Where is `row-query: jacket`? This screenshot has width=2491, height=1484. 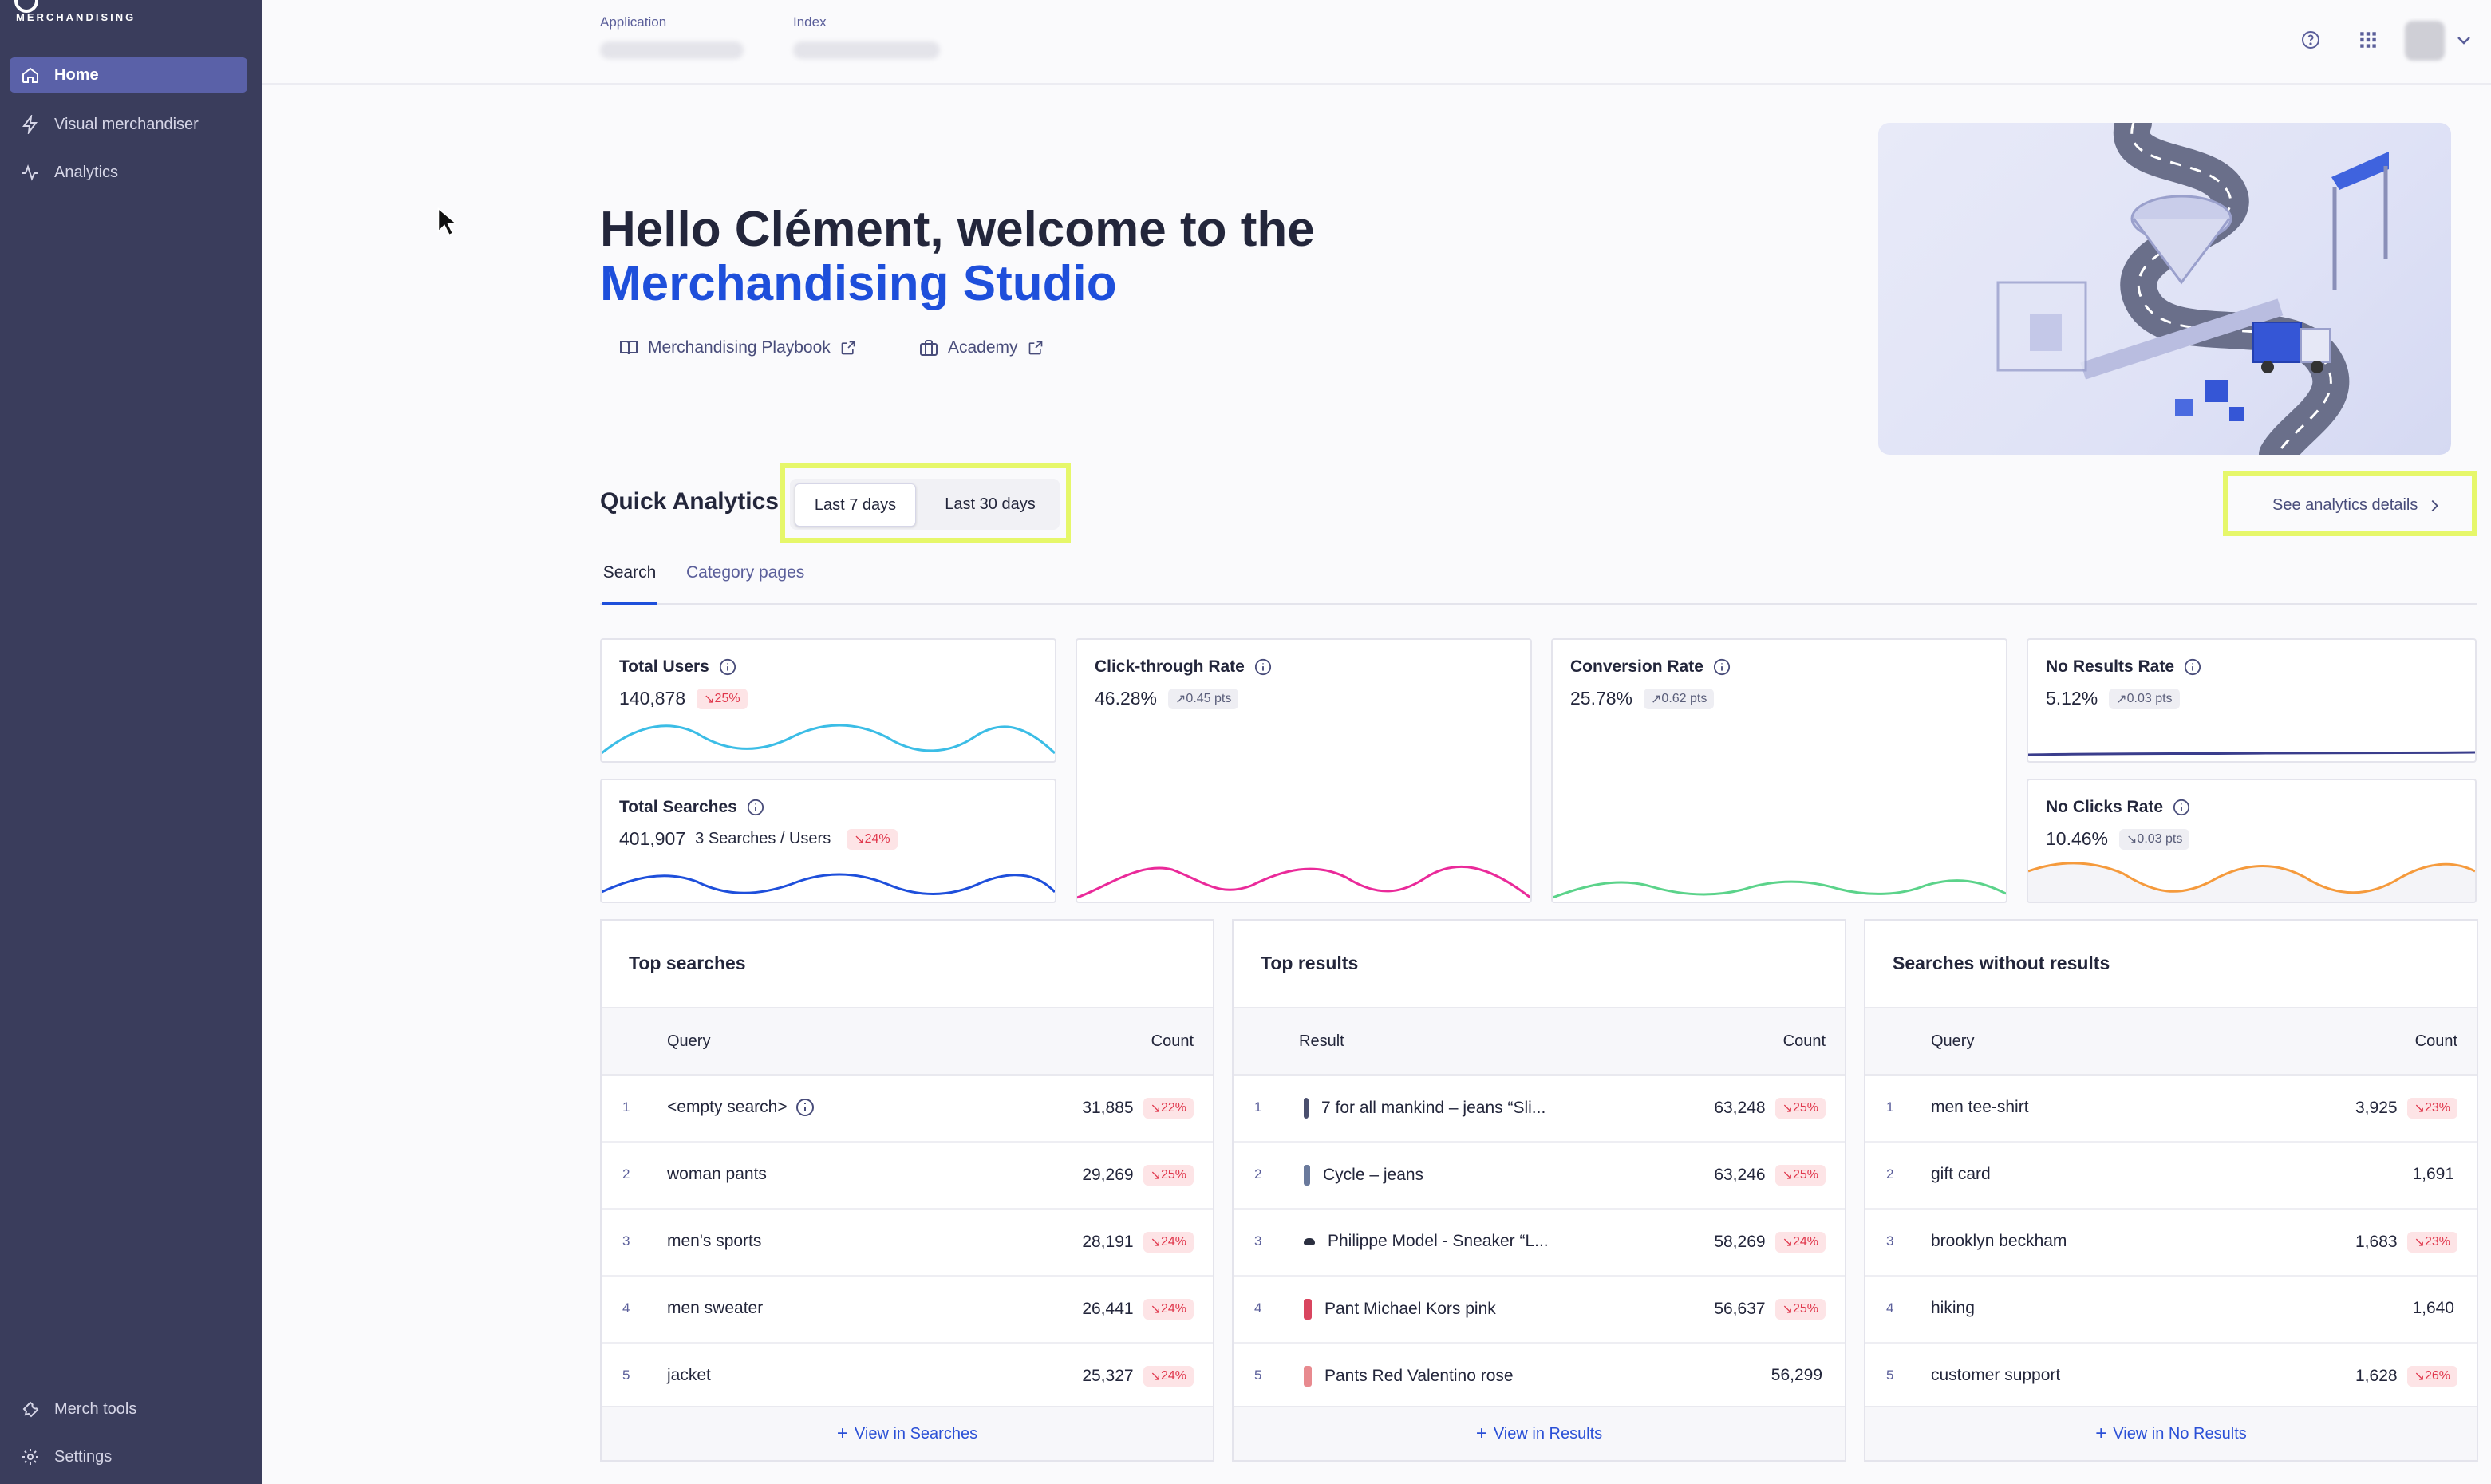 row-query: jacket is located at coordinates (689, 1375).